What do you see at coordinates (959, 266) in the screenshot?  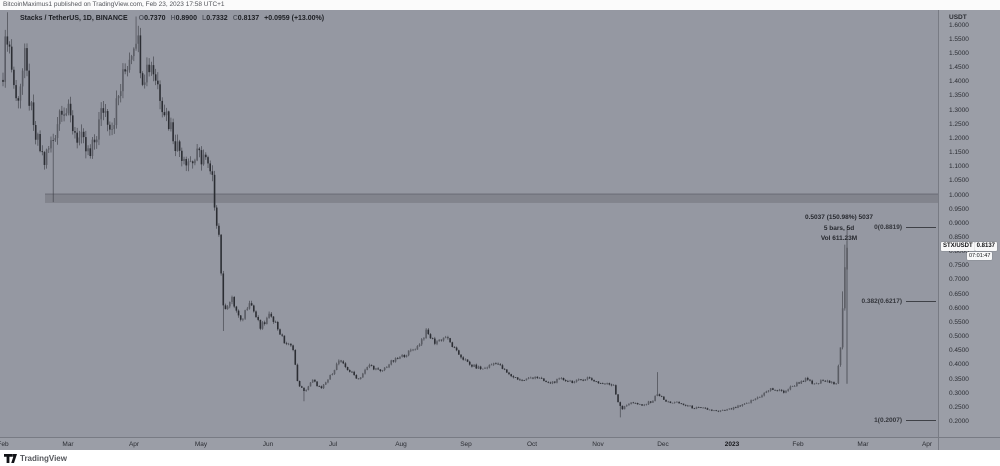 I see `price-tick: 0.7500` at bounding box center [959, 266].